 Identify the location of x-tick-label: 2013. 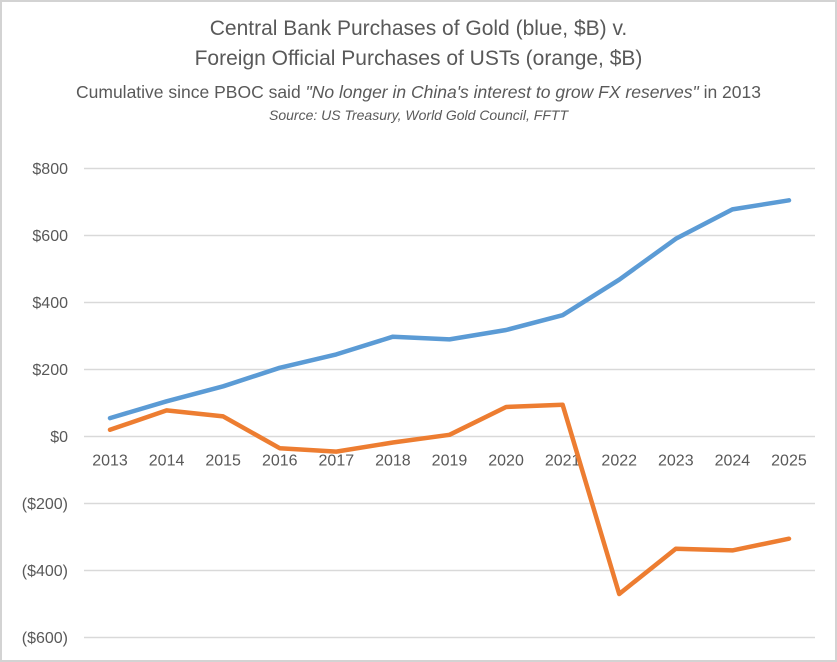
(110, 461).